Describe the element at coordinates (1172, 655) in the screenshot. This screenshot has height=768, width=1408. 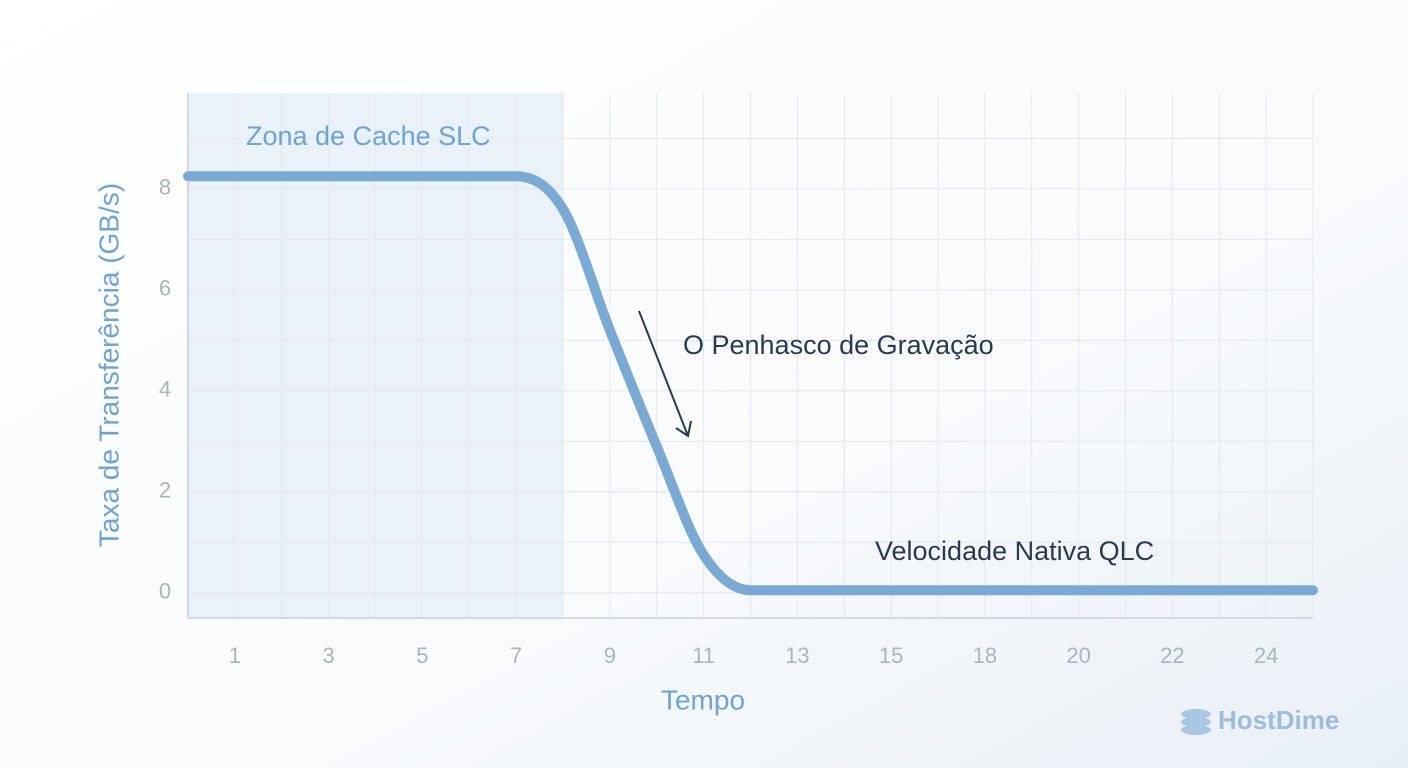
I see `x-tick-label: 22` at that location.